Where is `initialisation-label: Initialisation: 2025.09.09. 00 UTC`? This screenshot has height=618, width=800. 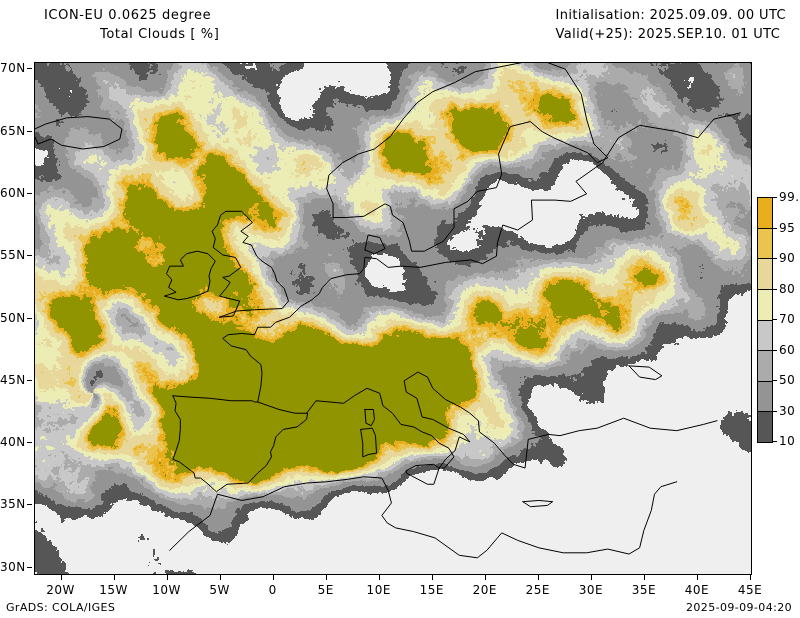
initialisation-label: Initialisation: 2025.09.09. 00 UTC is located at coordinates (670, 15).